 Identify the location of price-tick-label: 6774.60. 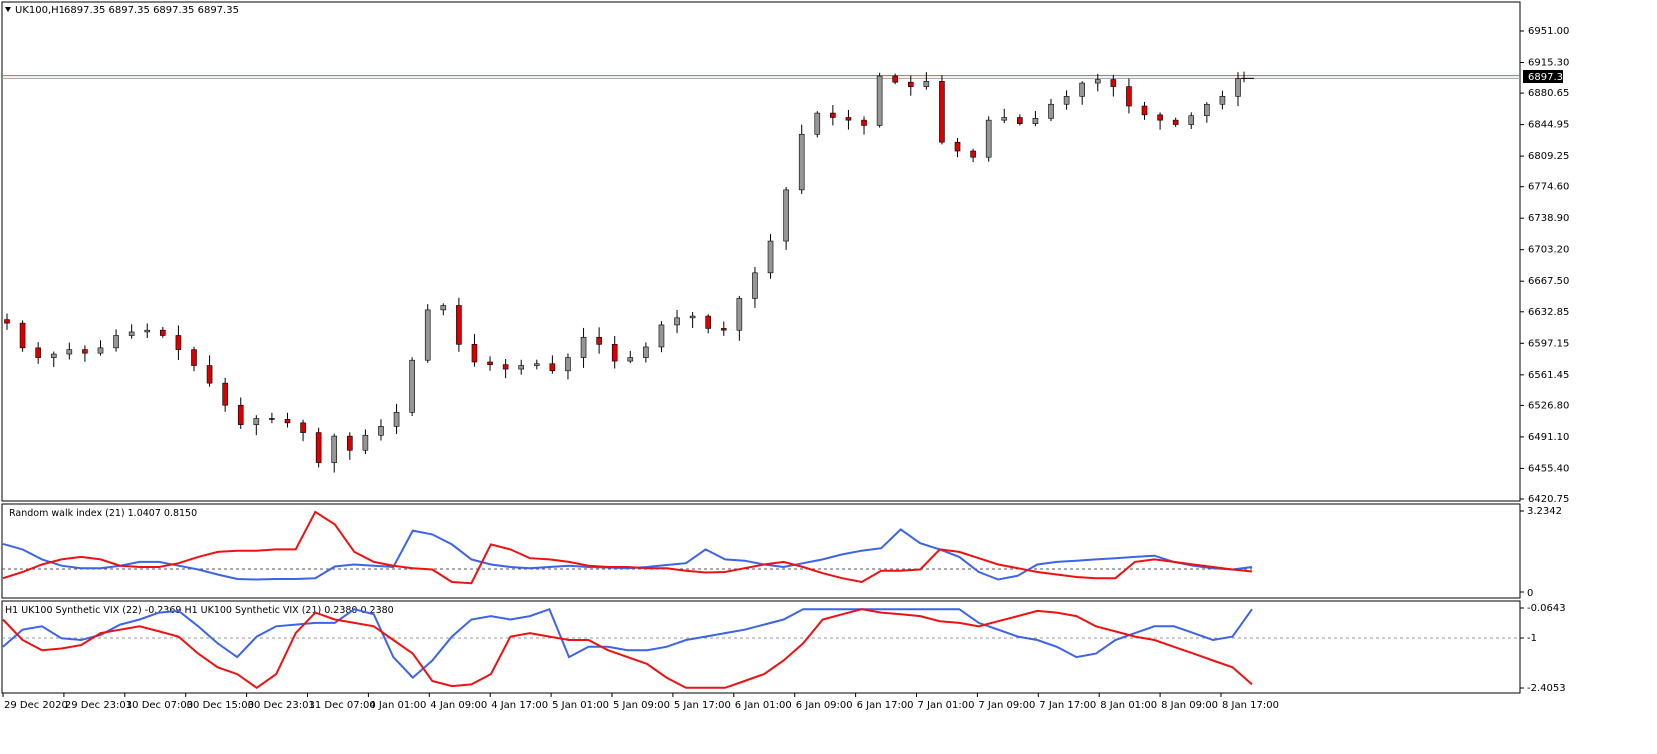
(1548, 187).